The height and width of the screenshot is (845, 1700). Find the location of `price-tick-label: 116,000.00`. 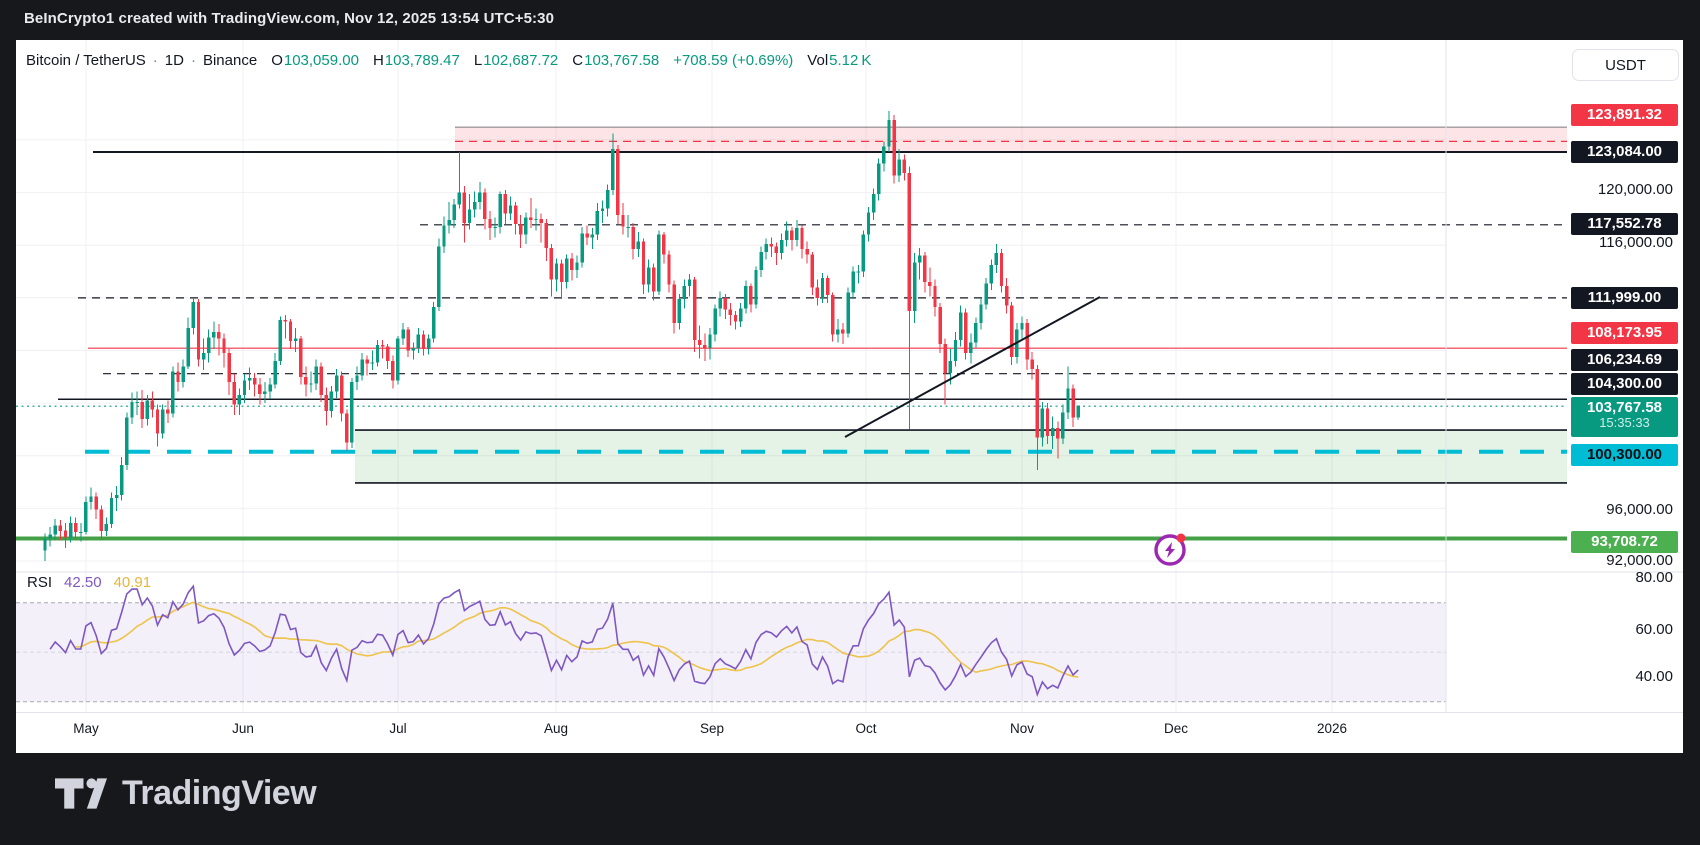

price-tick-label: 116,000.00 is located at coordinates (1636, 242).